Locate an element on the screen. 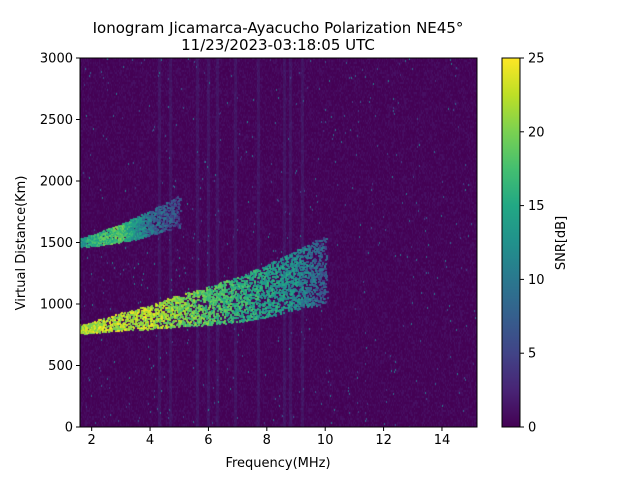  x-tick-label: 4 is located at coordinates (150, 440).